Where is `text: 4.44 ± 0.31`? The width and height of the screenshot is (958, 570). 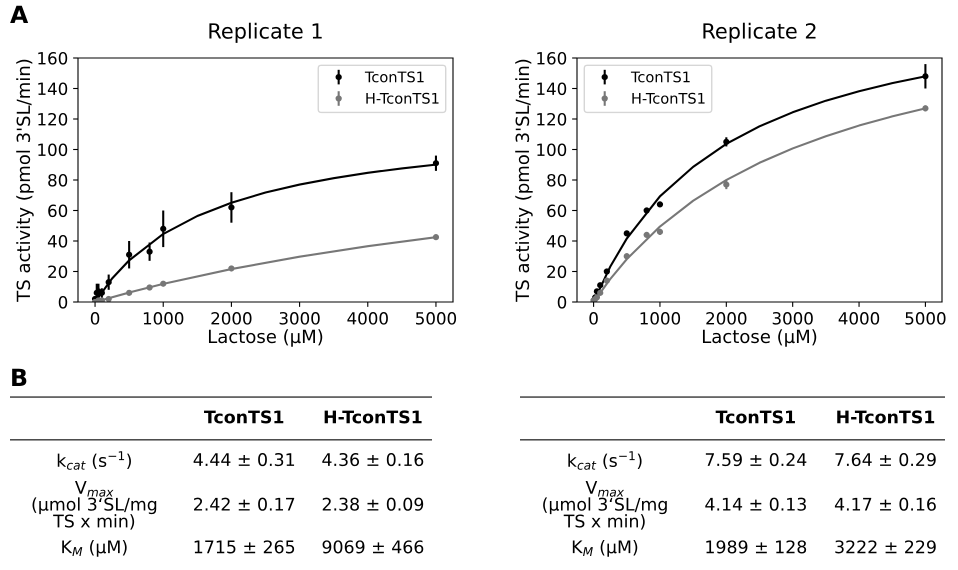
text: 4.44 ± 0.31 is located at coordinates (244, 459).